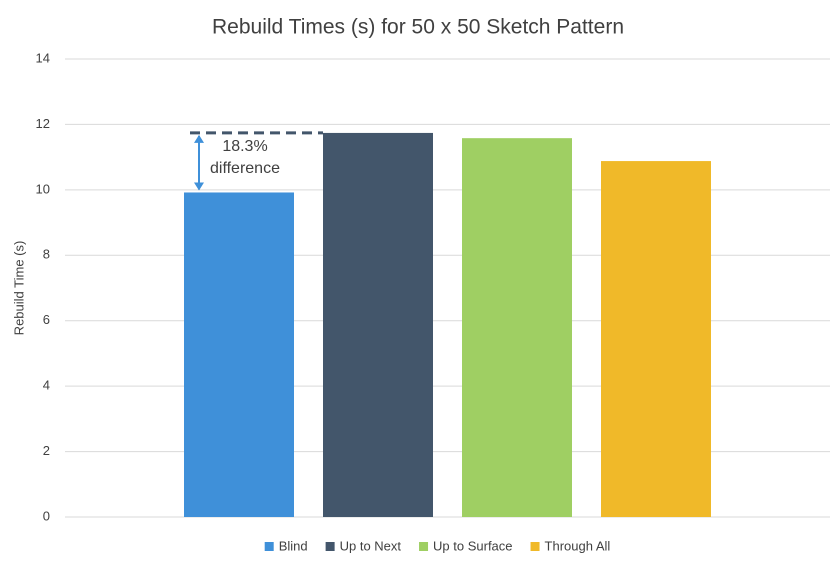 The height and width of the screenshot is (569, 831). What do you see at coordinates (46, 319) in the screenshot?
I see `y-tick-label: 6` at bounding box center [46, 319].